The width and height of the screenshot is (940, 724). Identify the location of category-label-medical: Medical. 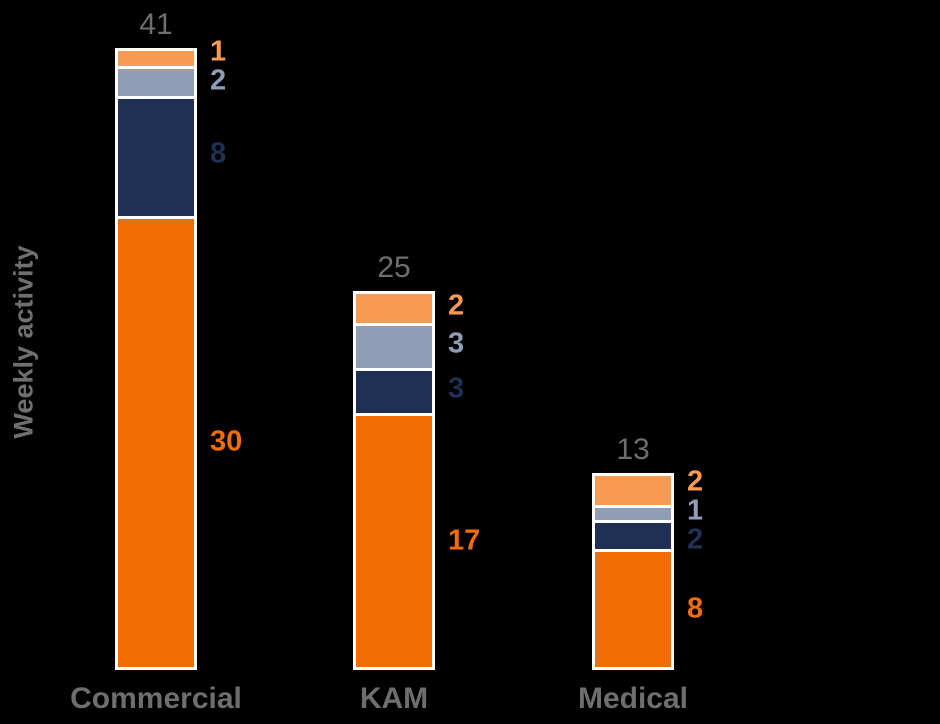
(633, 698).